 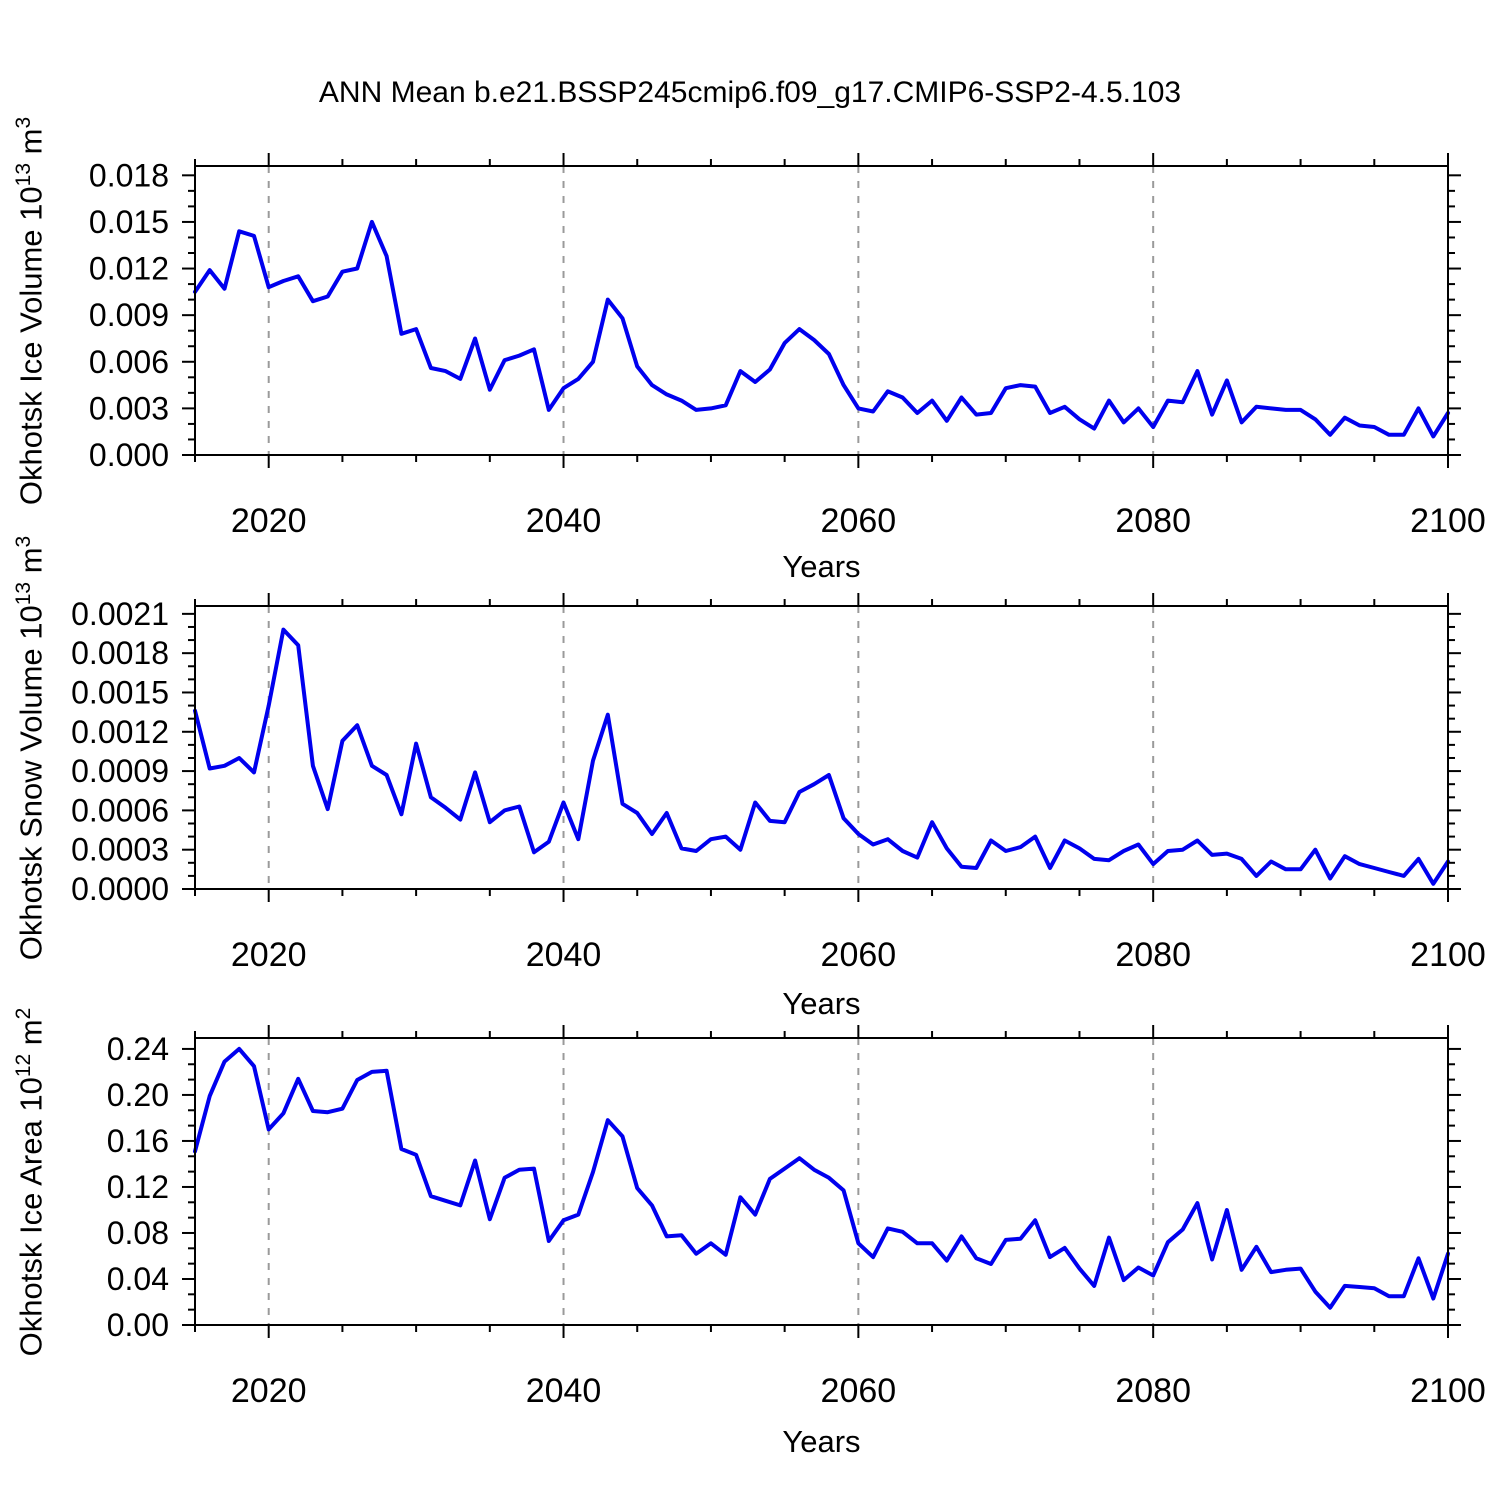 What do you see at coordinates (138, 1233) in the screenshot?
I see `y-tick-label: 0.08` at bounding box center [138, 1233].